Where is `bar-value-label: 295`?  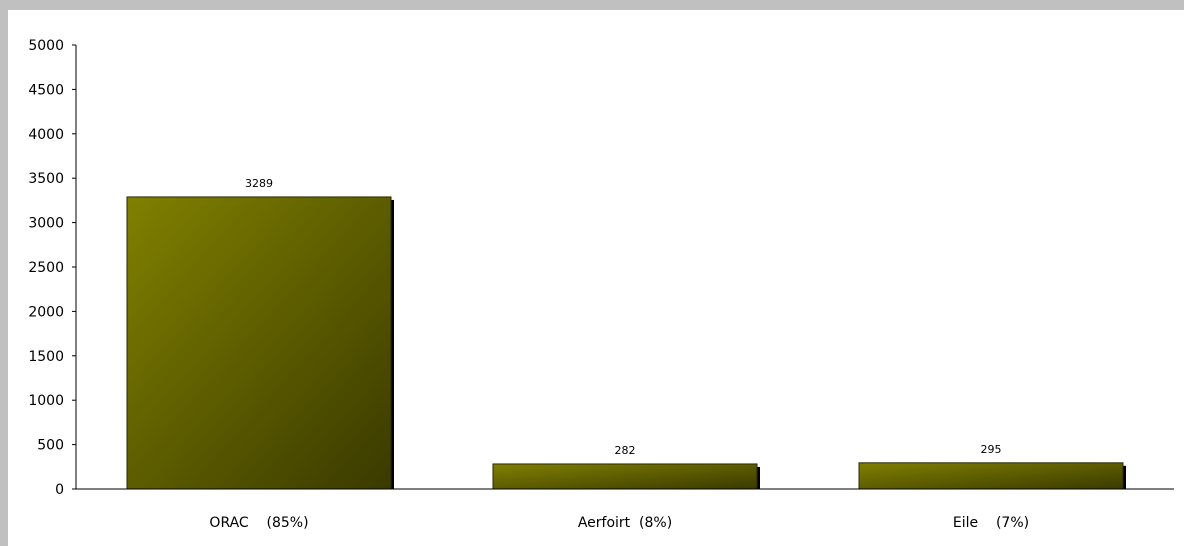
bar-value-label: 295 is located at coordinates (991, 449).